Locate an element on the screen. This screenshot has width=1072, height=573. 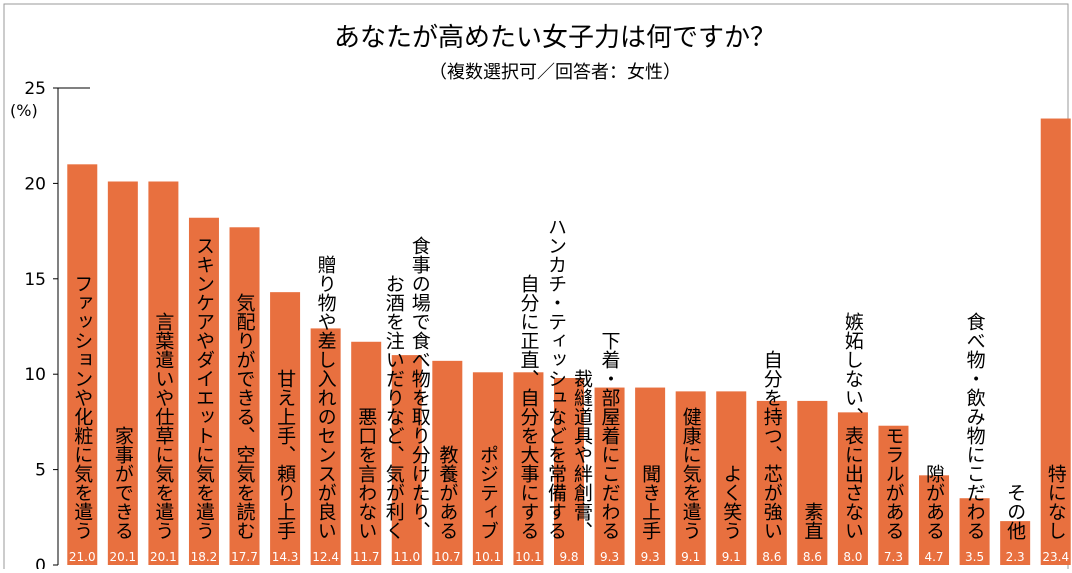
value-label: 21.0 is located at coordinates (82, 557).